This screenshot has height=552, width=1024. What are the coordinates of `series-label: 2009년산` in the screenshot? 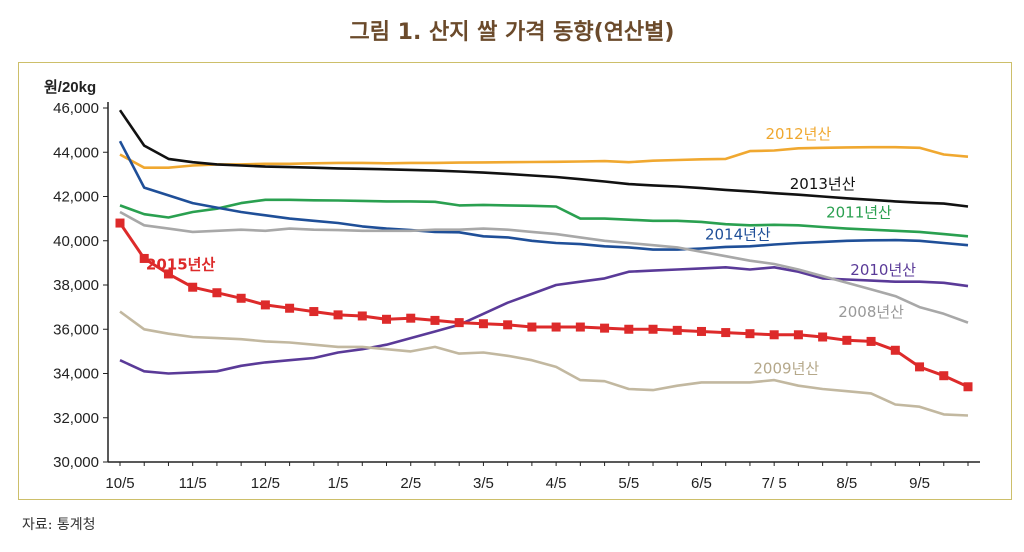 It's located at (786, 369).